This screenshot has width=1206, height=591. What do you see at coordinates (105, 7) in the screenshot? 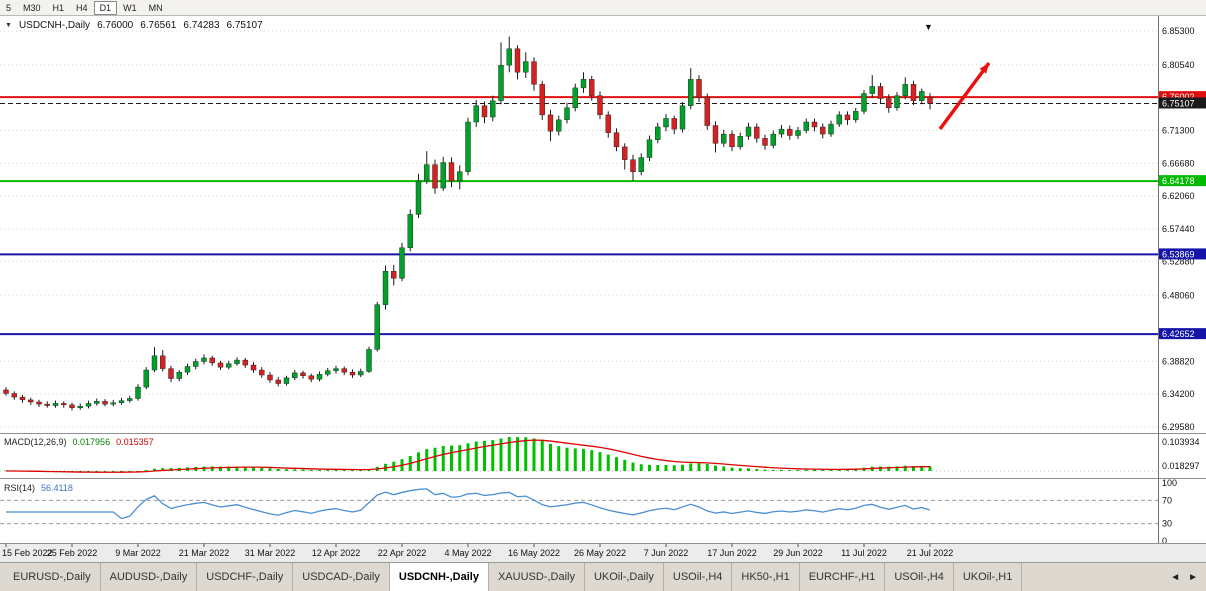
I see `timeframe-button-d1: D1` at bounding box center [105, 7].